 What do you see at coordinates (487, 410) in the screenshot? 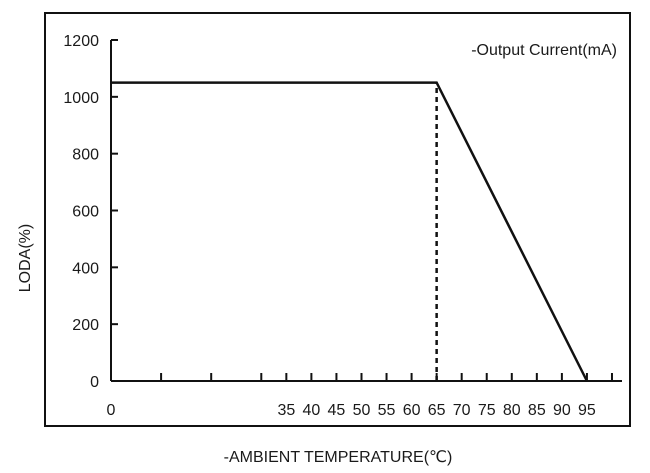
I see `x-tick-label: 75` at bounding box center [487, 410].